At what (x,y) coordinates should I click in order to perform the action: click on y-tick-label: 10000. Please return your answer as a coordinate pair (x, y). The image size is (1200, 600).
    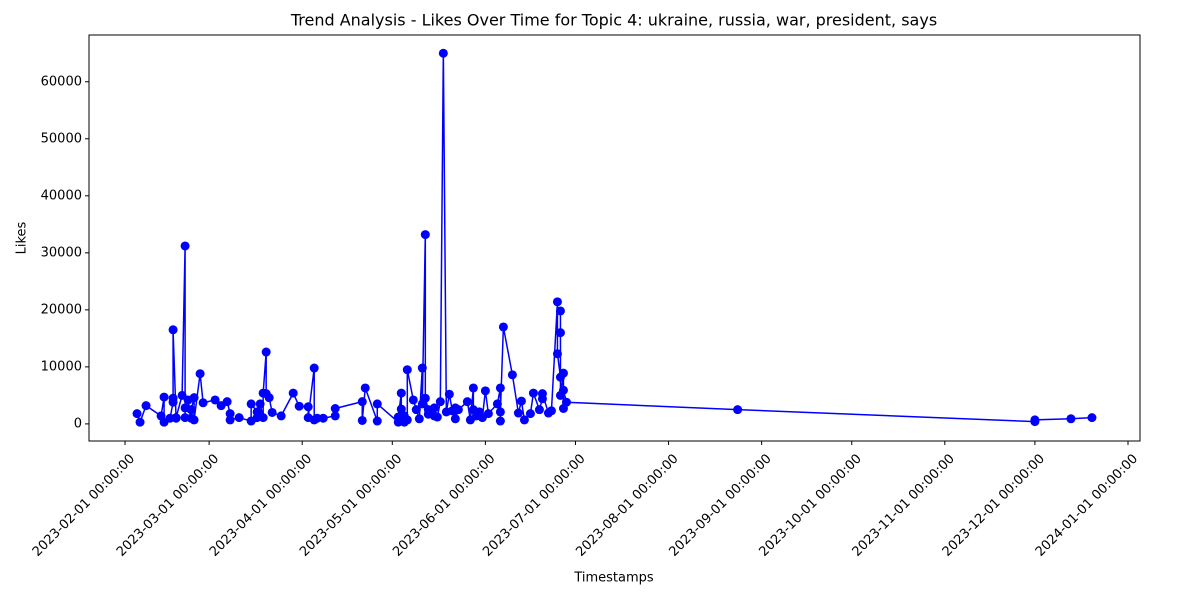
    Looking at the image, I should click on (61, 366).